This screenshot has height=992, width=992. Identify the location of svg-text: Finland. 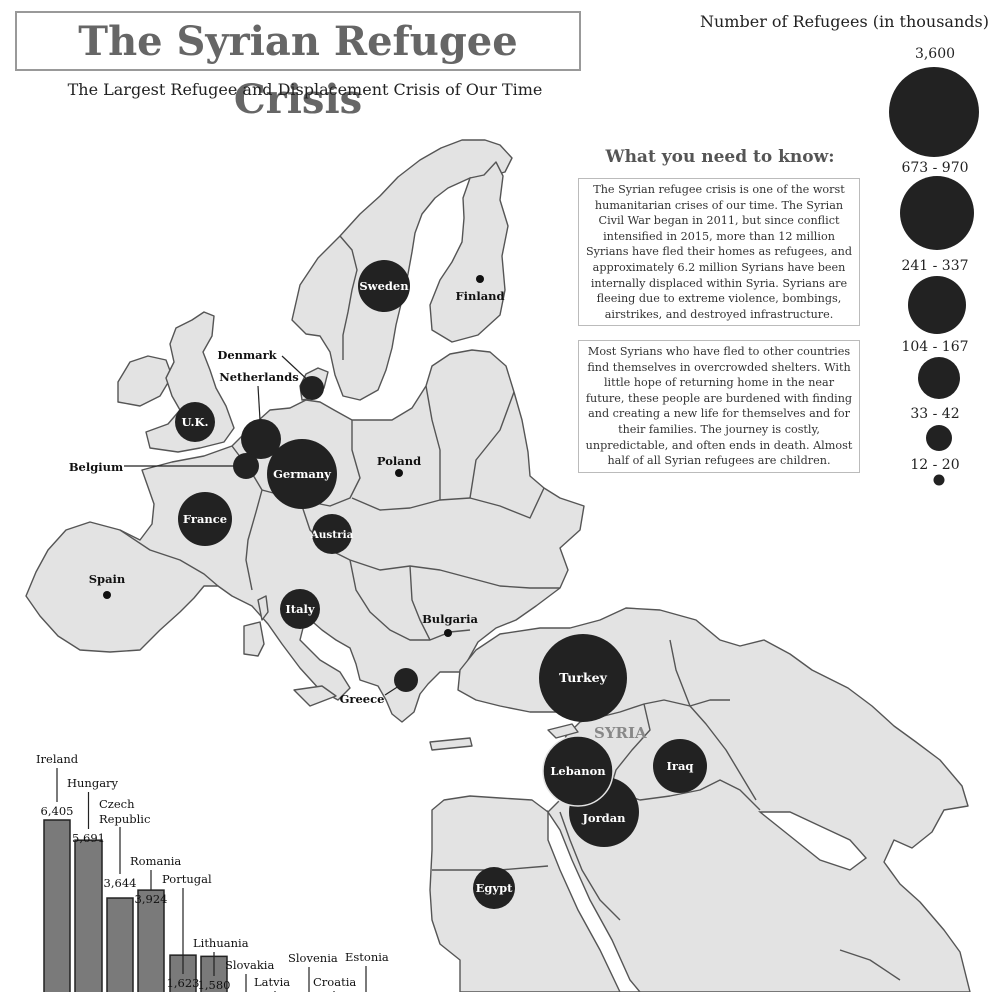
(479, 296).